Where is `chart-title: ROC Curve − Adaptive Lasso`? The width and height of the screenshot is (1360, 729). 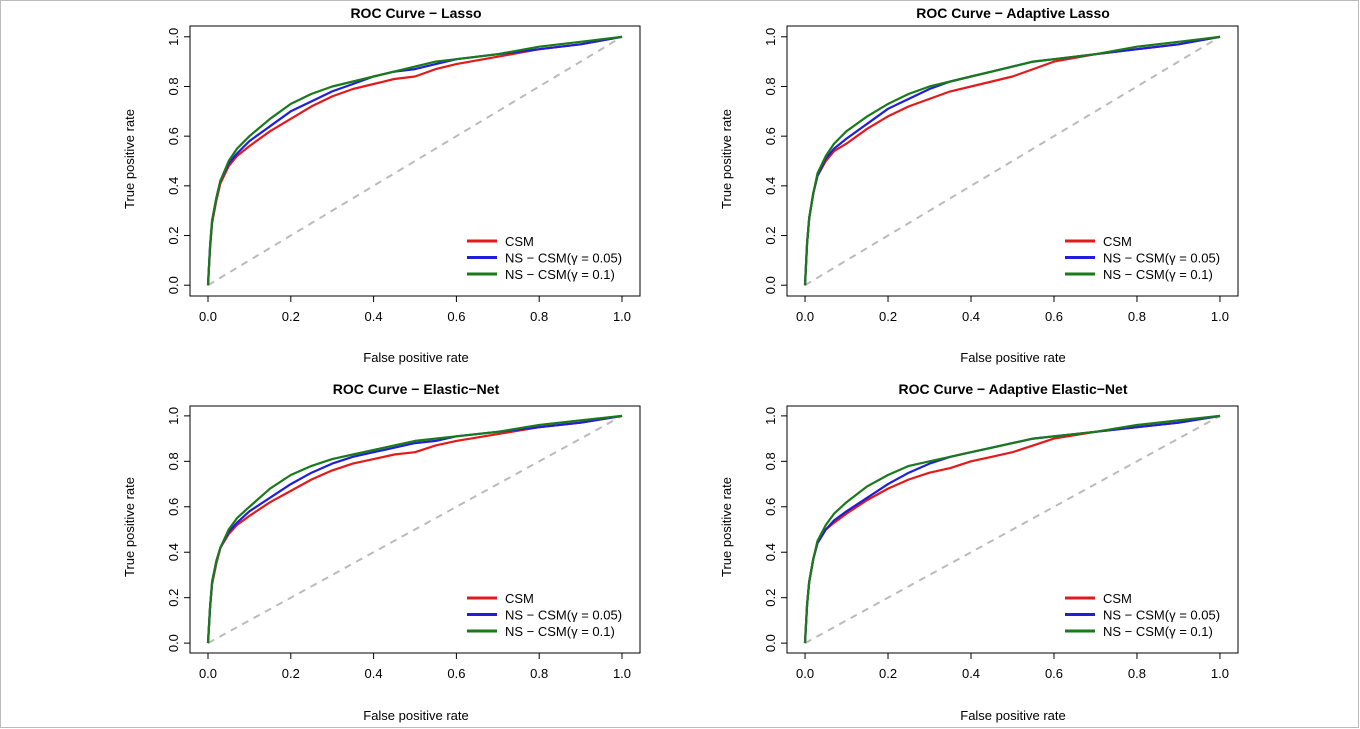
chart-title: ROC Curve − Adaptive Lasso is located at coordinates (1013, 13).